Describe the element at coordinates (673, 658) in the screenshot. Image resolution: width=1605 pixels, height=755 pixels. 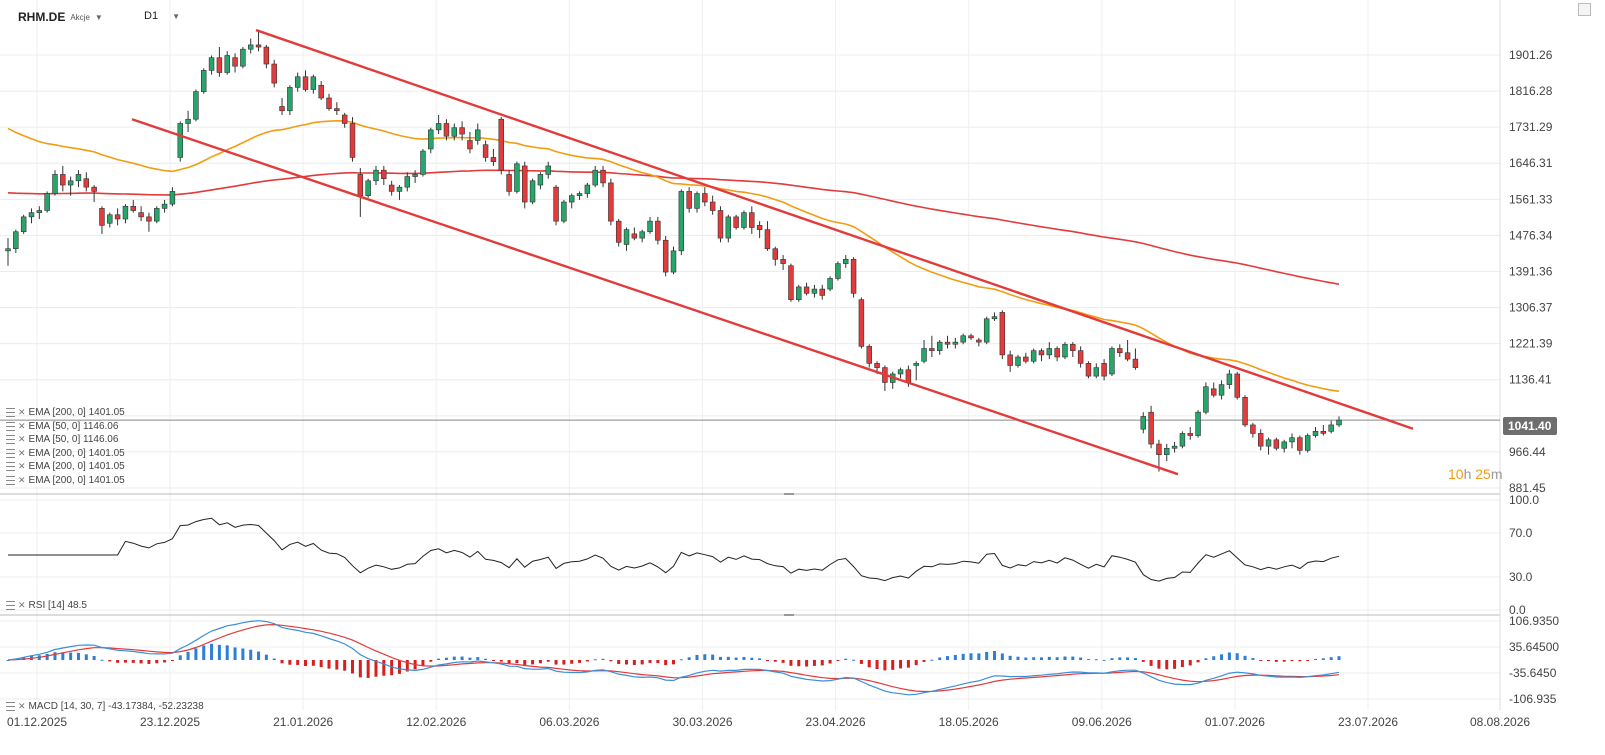
I see `macd-signal-line` at that location.